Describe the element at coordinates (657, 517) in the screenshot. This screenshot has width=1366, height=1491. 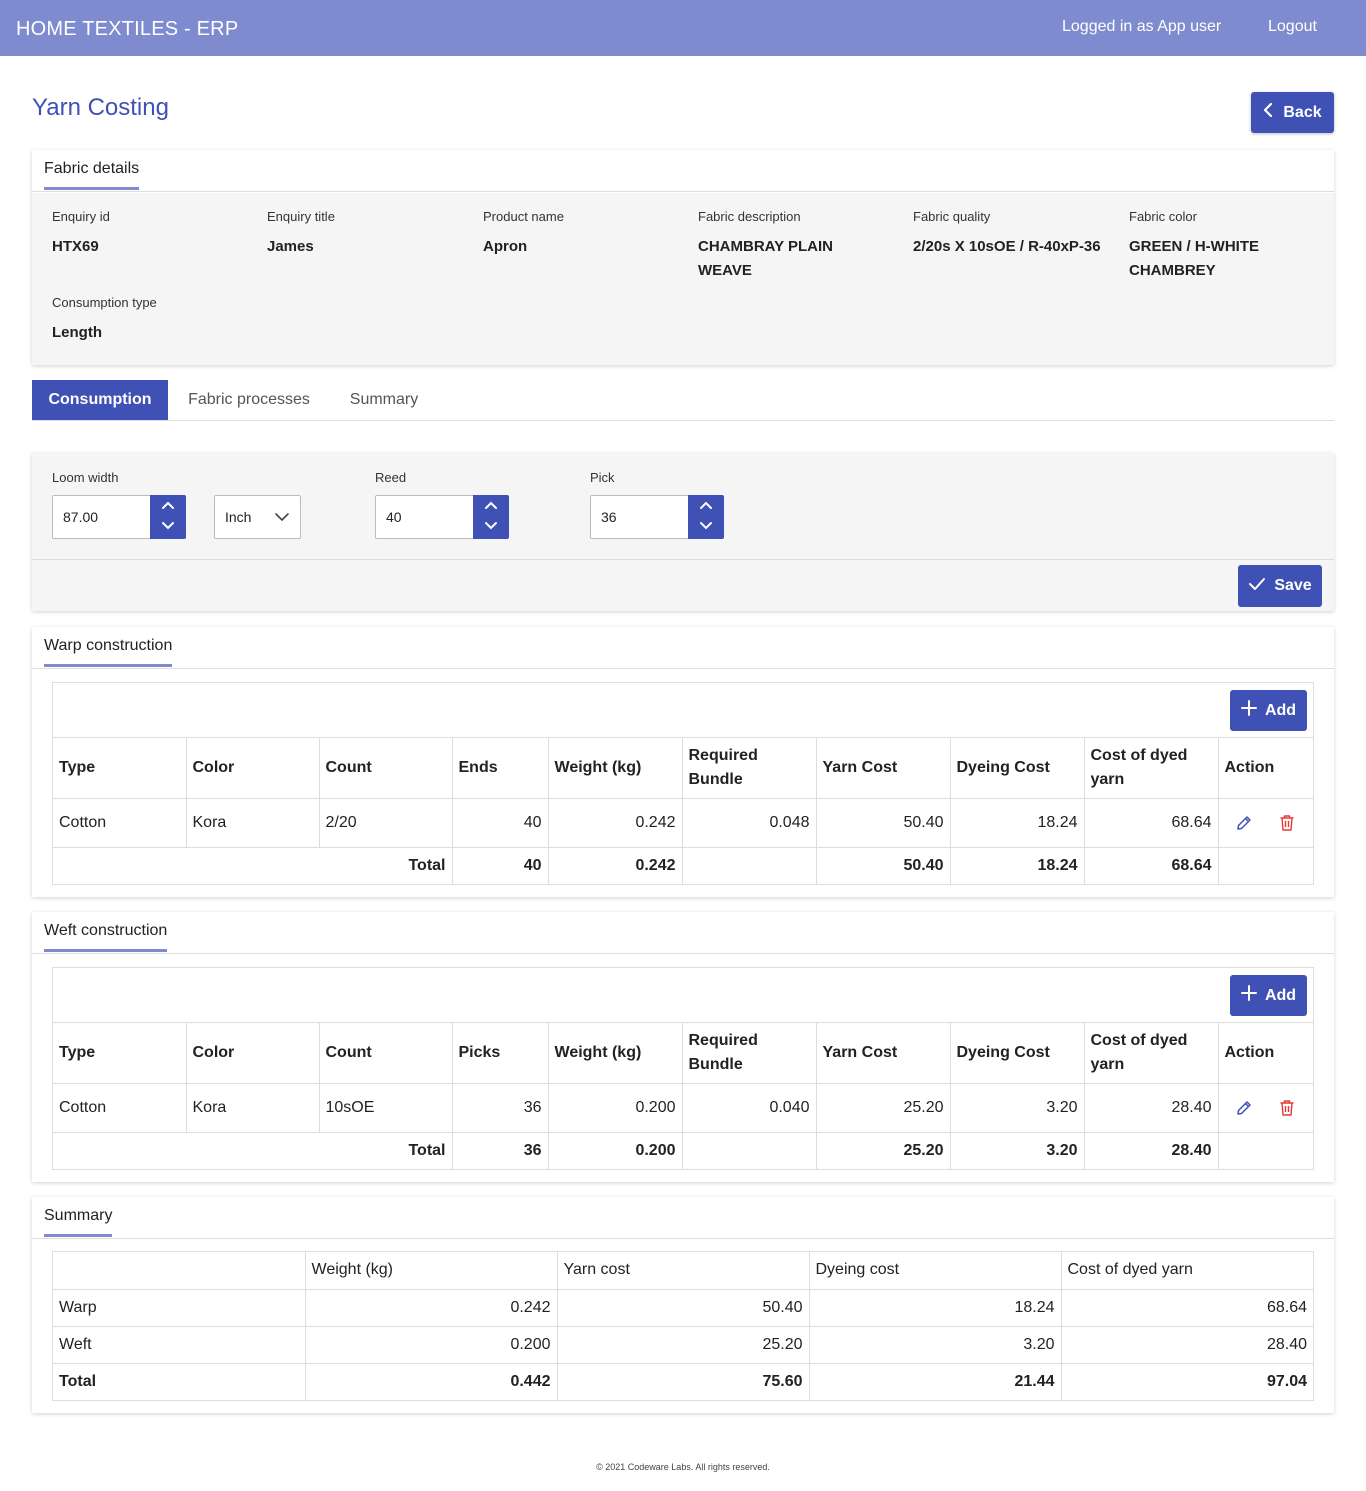
I see `pick-input: 36` at that location.